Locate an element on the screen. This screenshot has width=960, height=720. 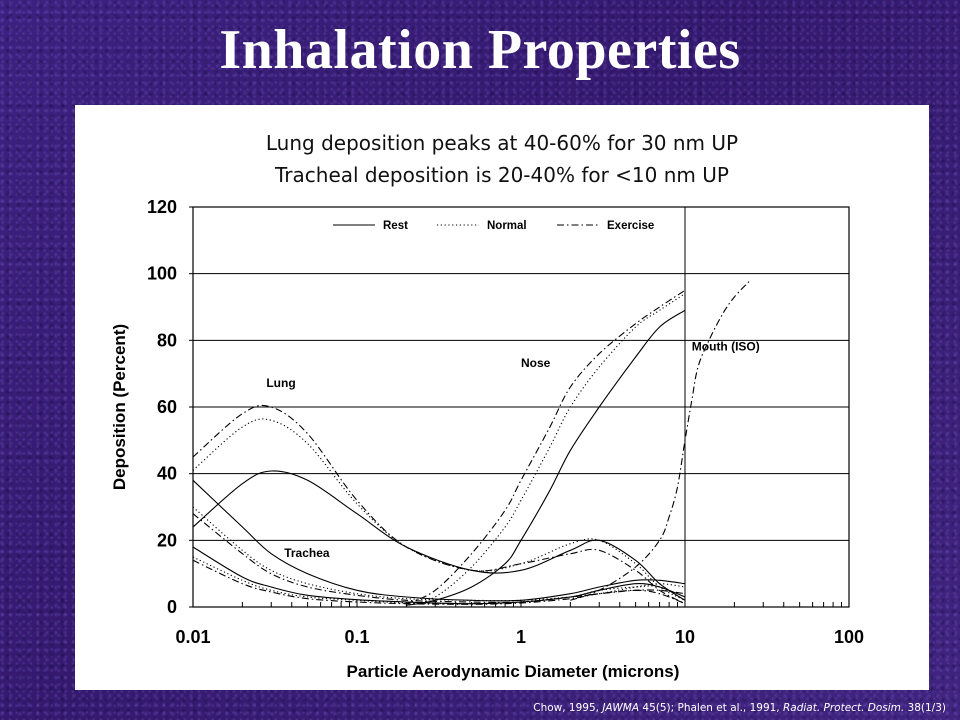
series-line-trachea-normal is located at coordinates (439, 554).